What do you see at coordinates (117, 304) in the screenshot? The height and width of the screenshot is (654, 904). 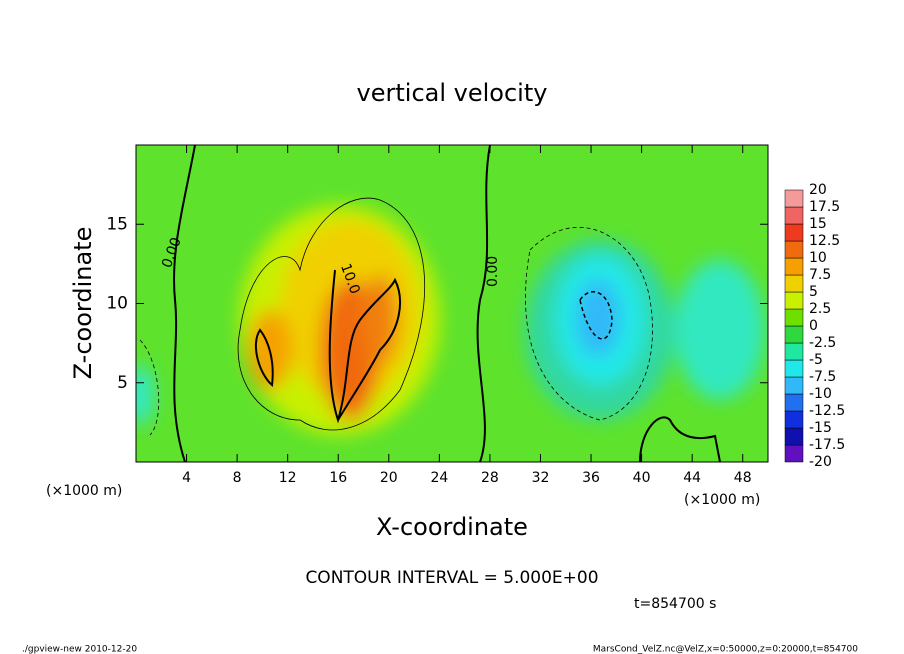 I see `y-tick-label: 10` at bounding box center [117, 304].